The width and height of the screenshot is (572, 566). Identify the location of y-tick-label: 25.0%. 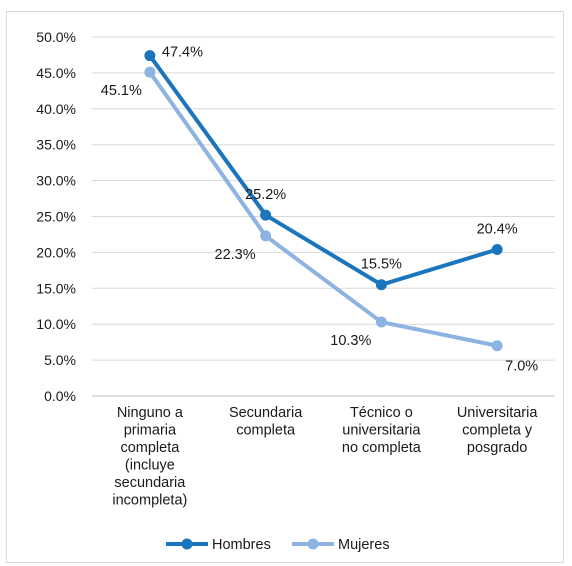
(56, 217).